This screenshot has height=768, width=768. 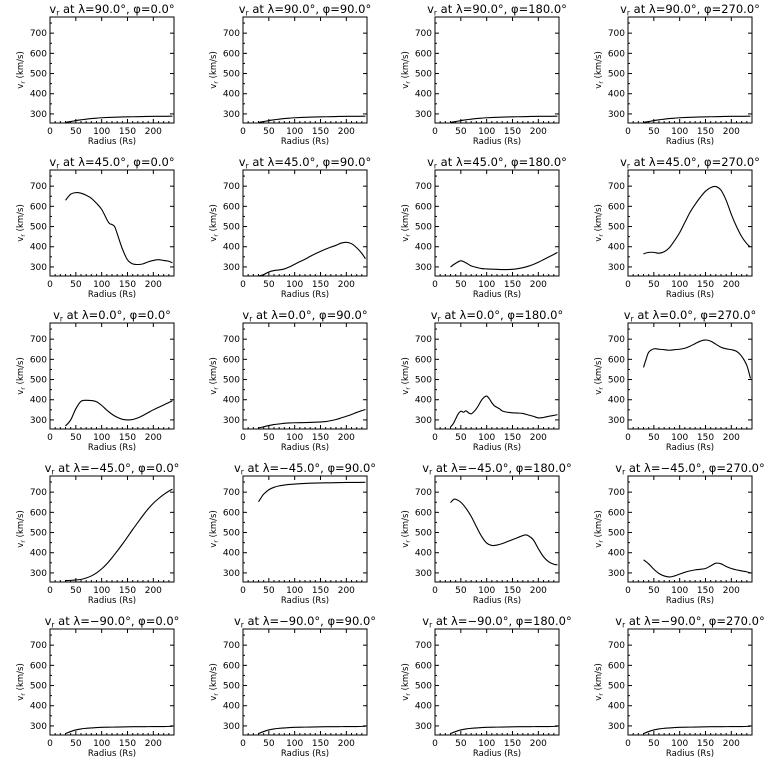 What do you see at coordinates (497, 10) in the screenshot?
I see `chart-title: vr at λ=90.0°, φ=180.0°` at bounding box center [497, 10].